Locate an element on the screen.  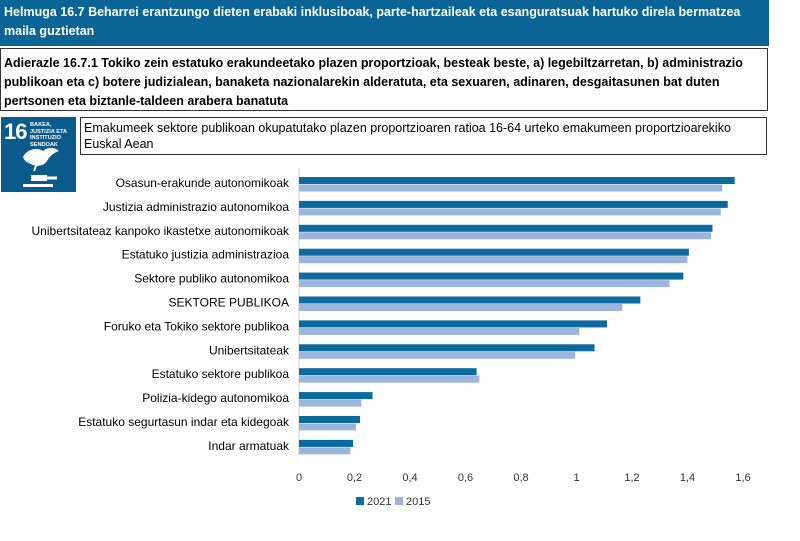
legend-label: 2021 is located at coordinates (379, 502).